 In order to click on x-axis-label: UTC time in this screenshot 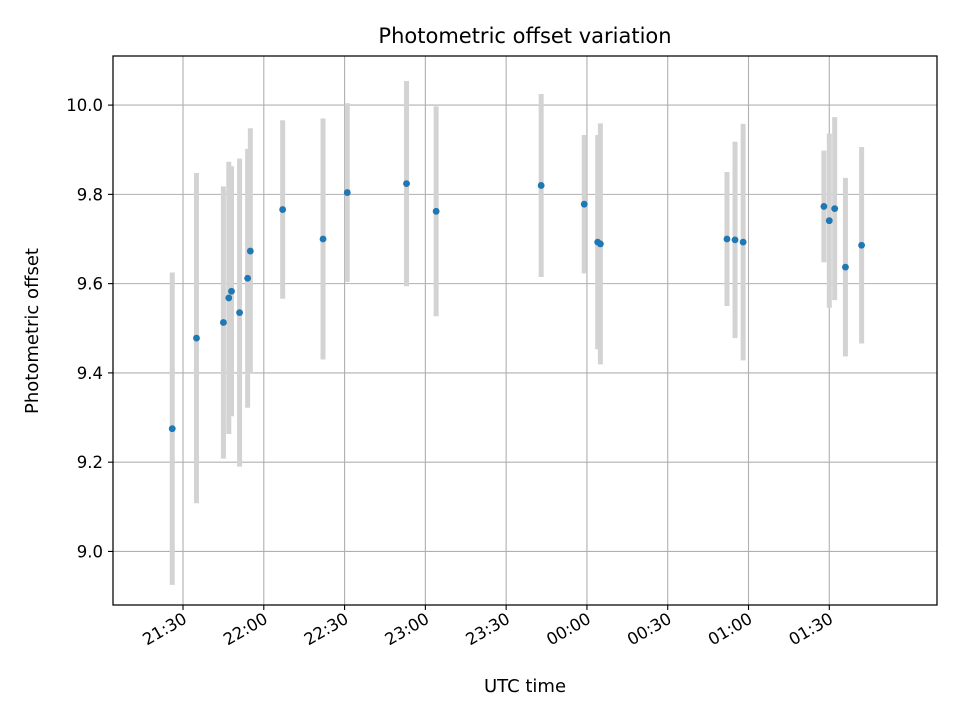, I will do `click(525, 686)`.